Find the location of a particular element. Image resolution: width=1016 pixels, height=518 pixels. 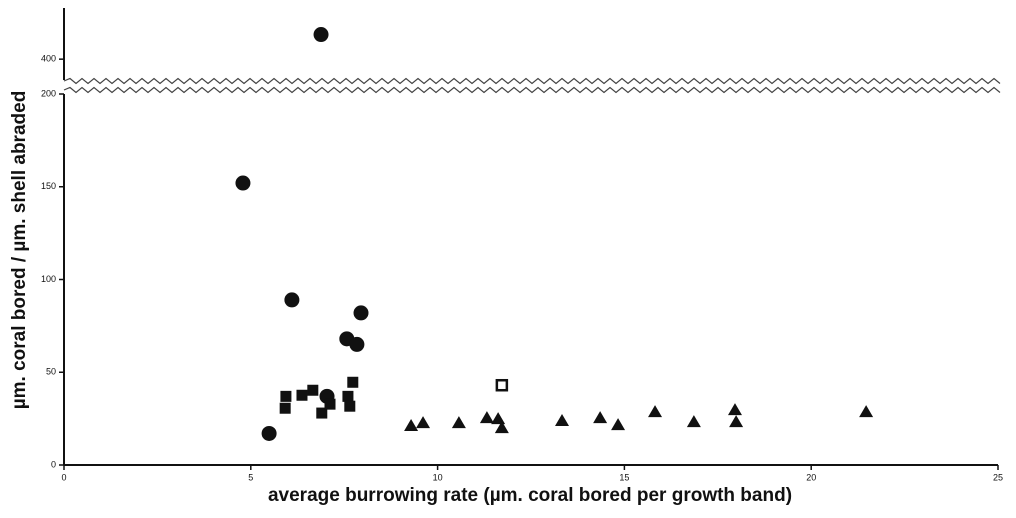

x-tick-label: 15 is located at coordinates (624, 477).